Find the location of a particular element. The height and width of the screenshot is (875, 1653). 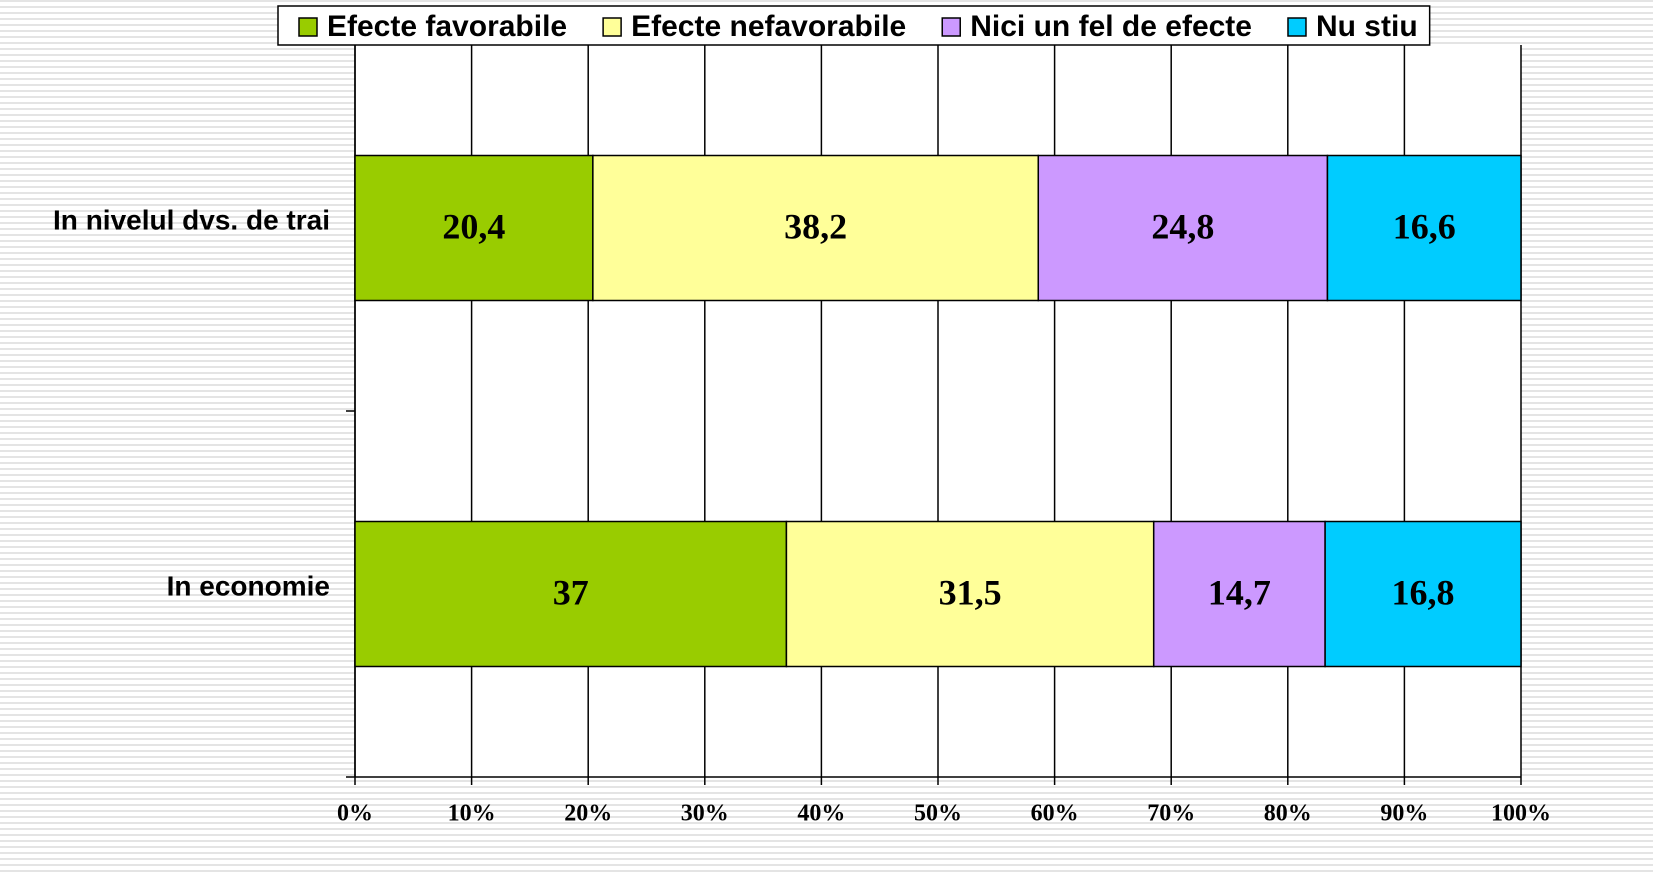

value-label: 16,8 is located at coordinates (1423, 592).